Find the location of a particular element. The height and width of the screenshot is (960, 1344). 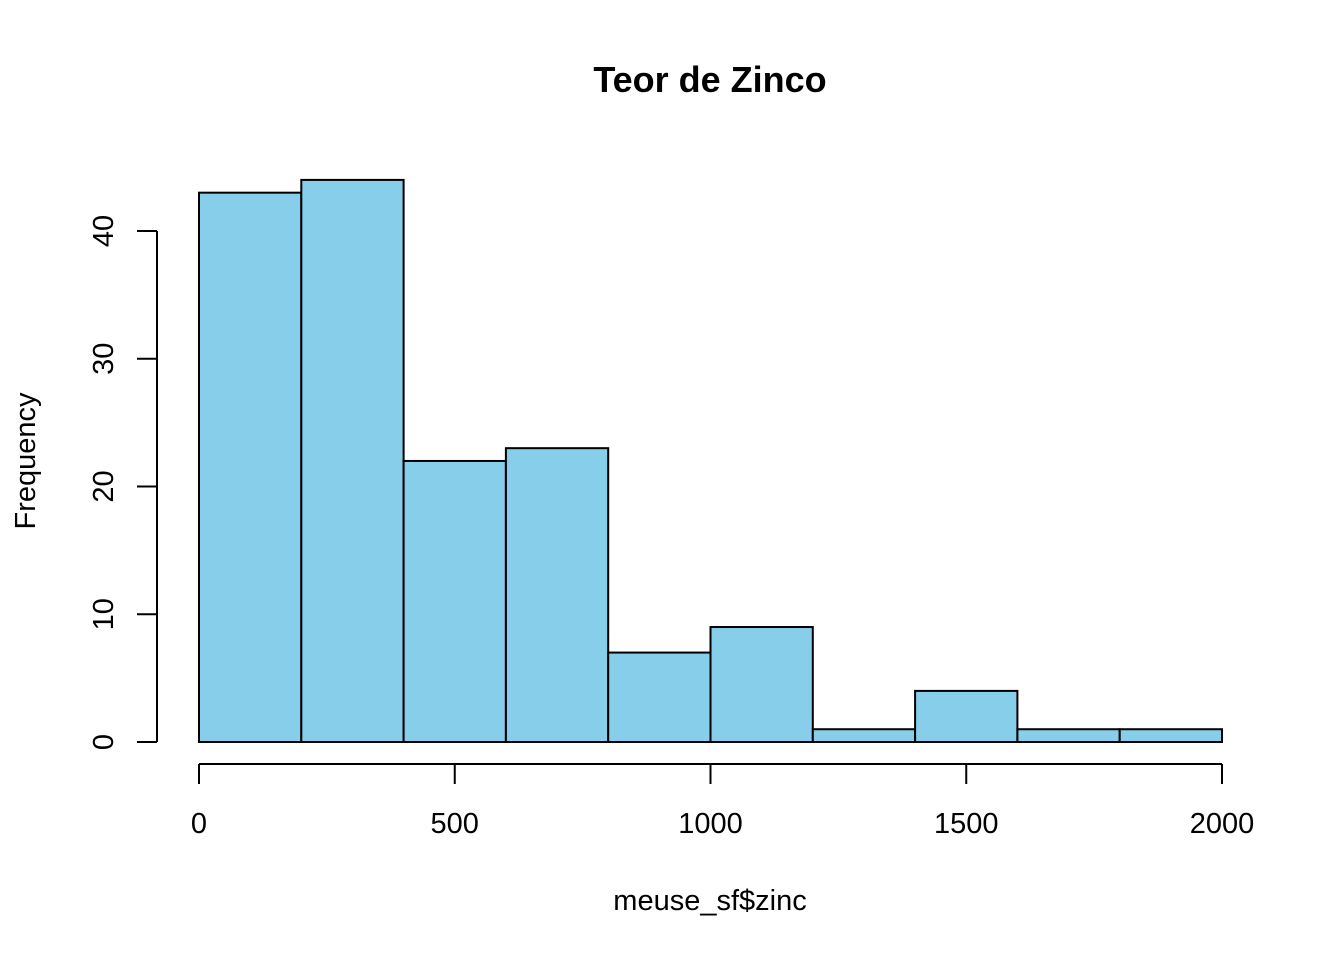

y-tick-label: 40 is located at coordinates (104, 231).